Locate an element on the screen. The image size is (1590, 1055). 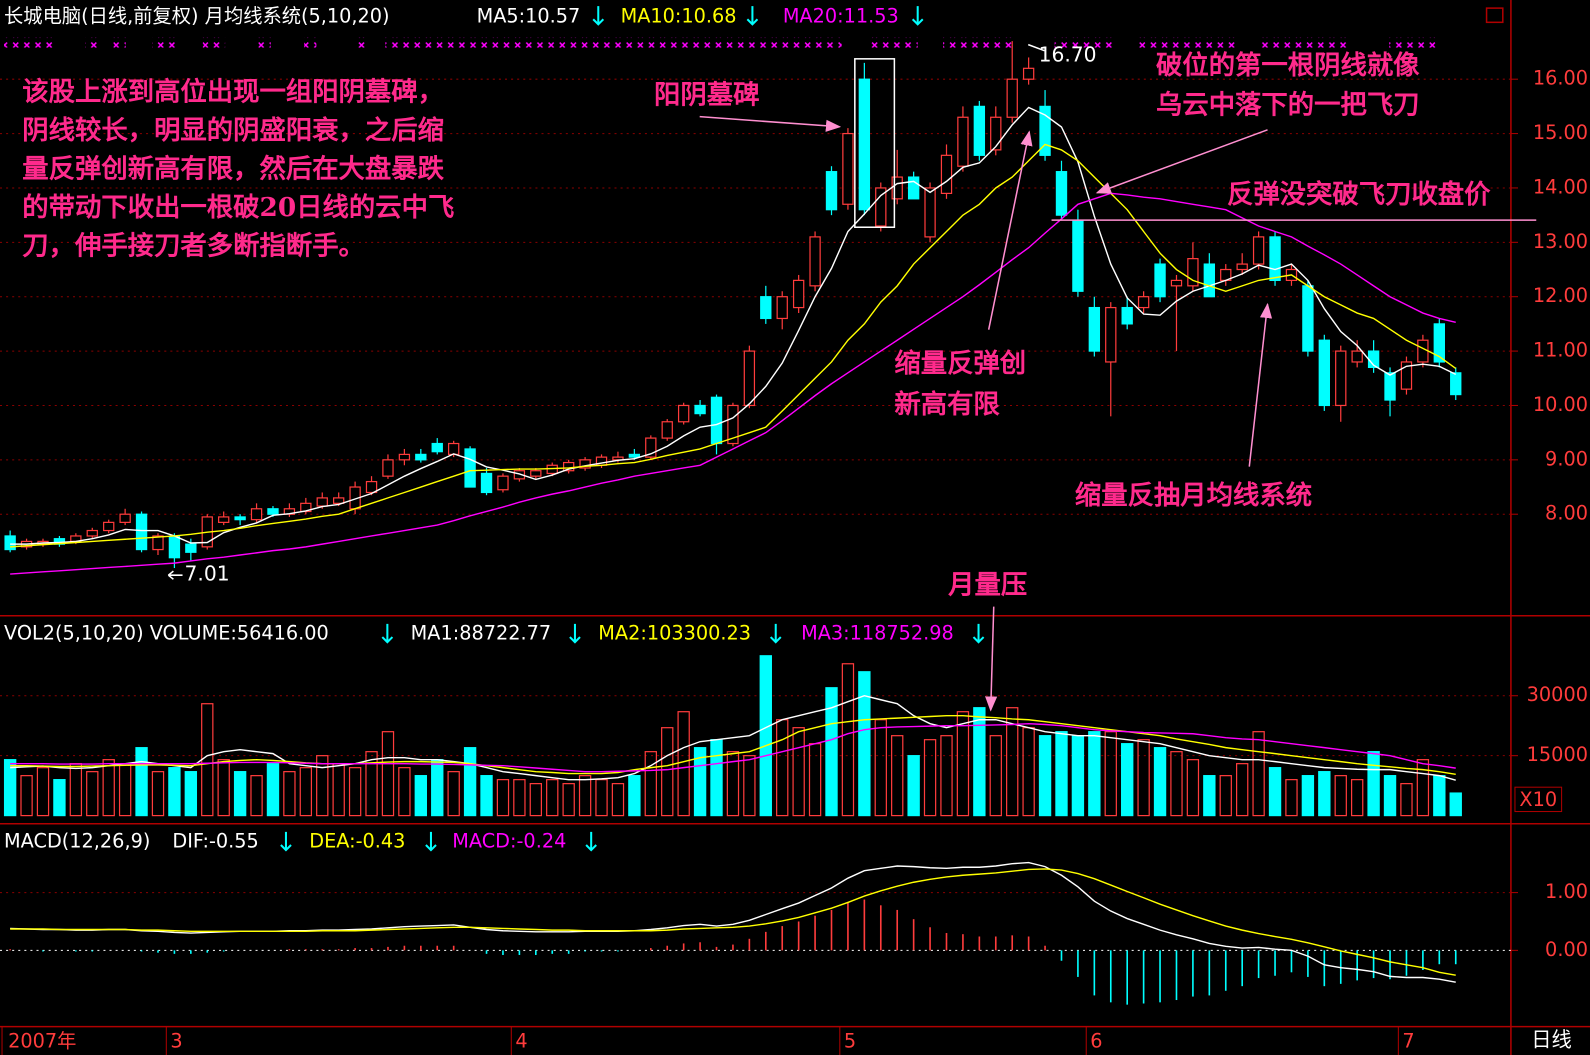
macd-title: MACD(12,26,9) is located at coordinates (77, 840).